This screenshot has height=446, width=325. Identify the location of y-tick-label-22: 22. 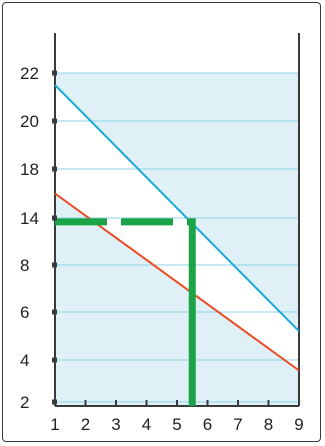
(29, 73).